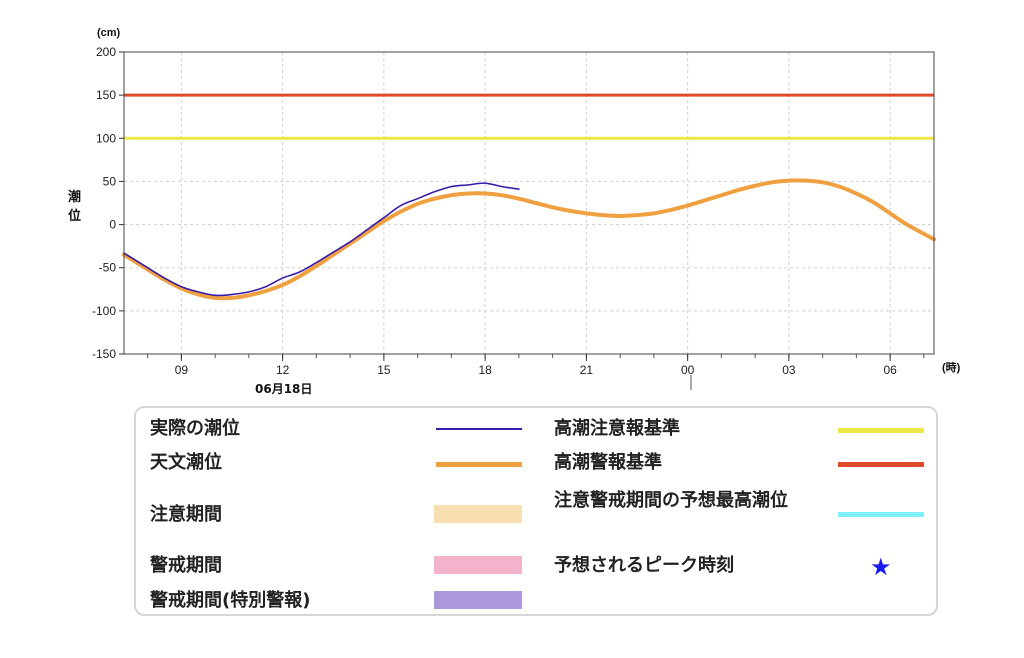 This screenshot has height=658, width=1024. What do you see at coordinates (890, 370) in the screenshot?
I see `x-tick-label: 06` at bounding box center [890, 370].